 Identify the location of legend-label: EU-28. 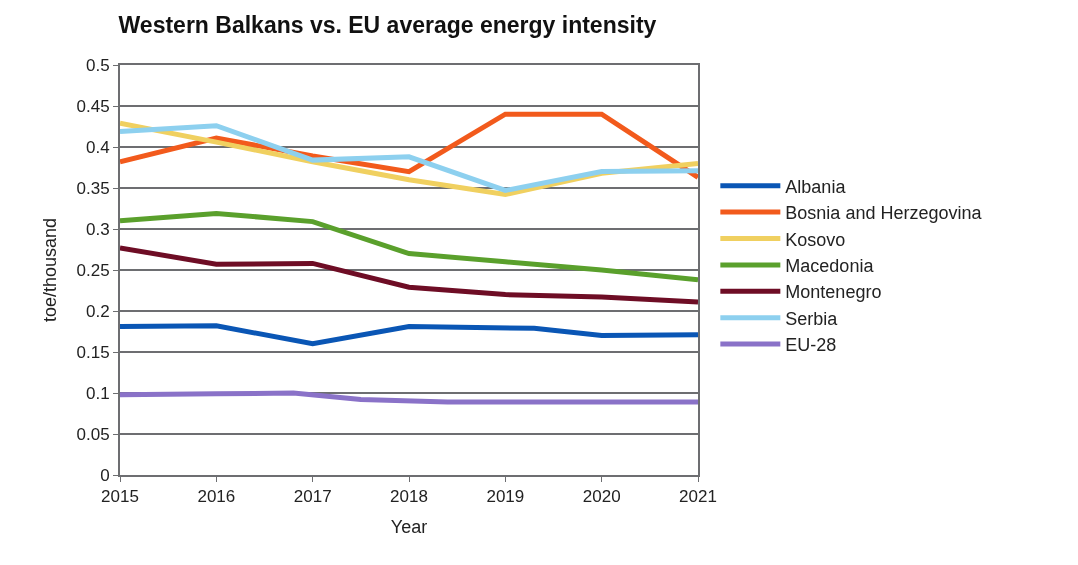
(811, 345).